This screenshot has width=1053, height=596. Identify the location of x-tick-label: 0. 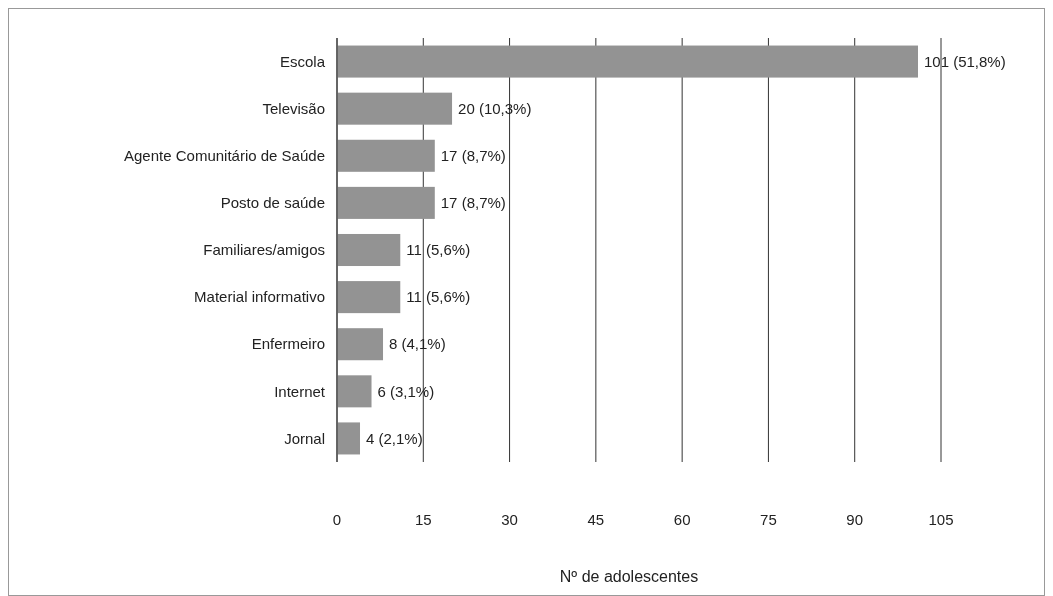
(337, 519).